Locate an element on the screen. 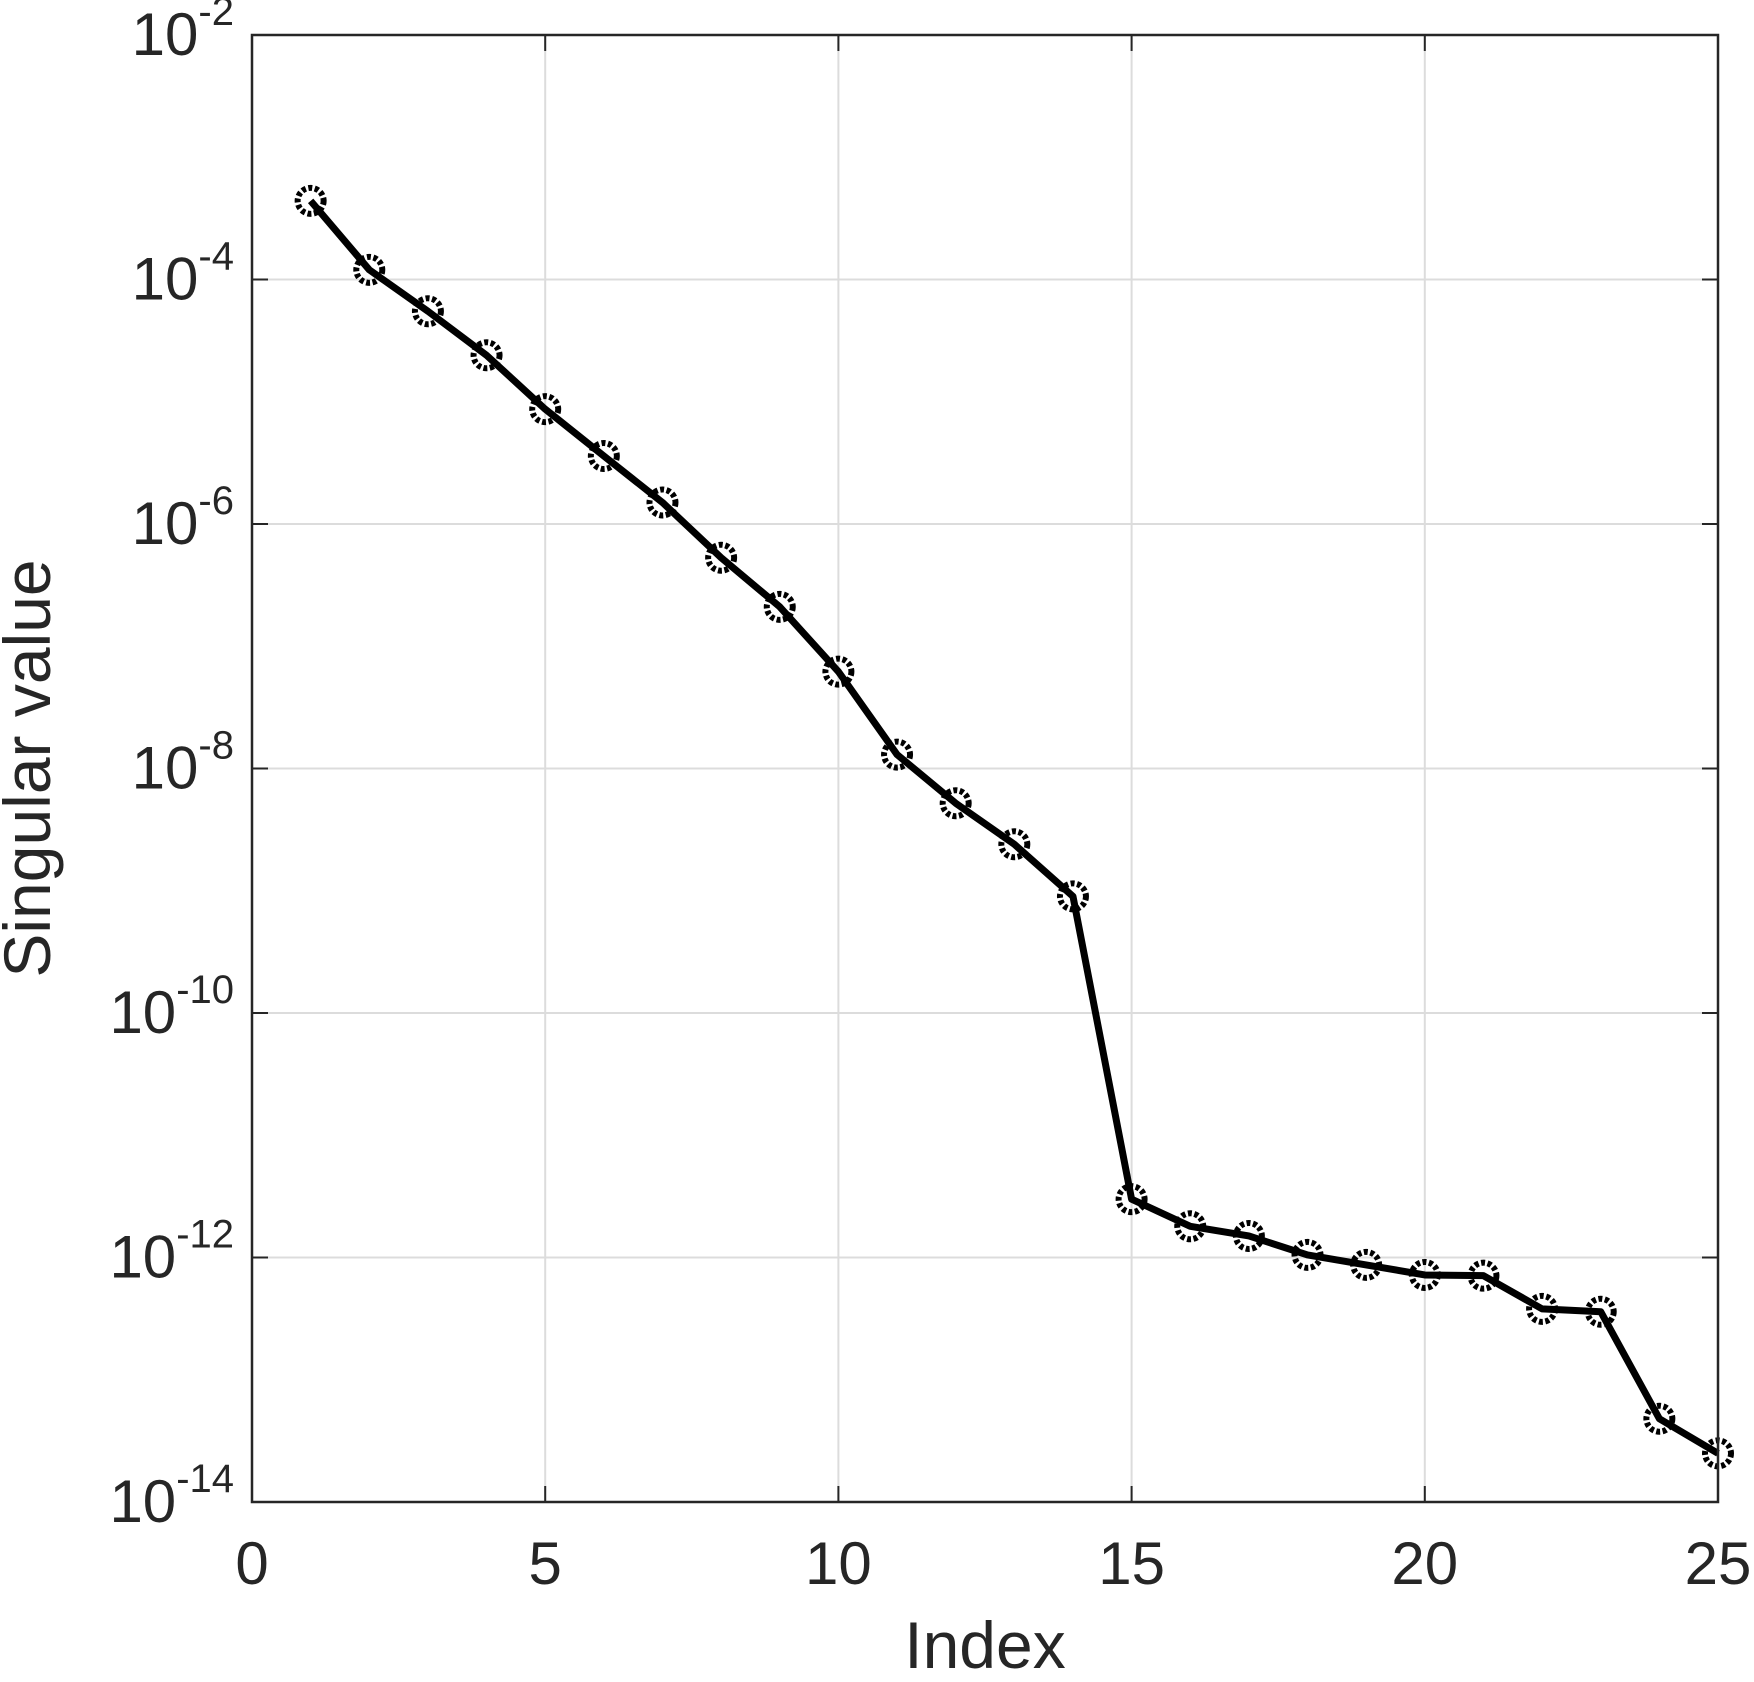  y-tick-exponent: -10 is located at coordinates (205, 990).